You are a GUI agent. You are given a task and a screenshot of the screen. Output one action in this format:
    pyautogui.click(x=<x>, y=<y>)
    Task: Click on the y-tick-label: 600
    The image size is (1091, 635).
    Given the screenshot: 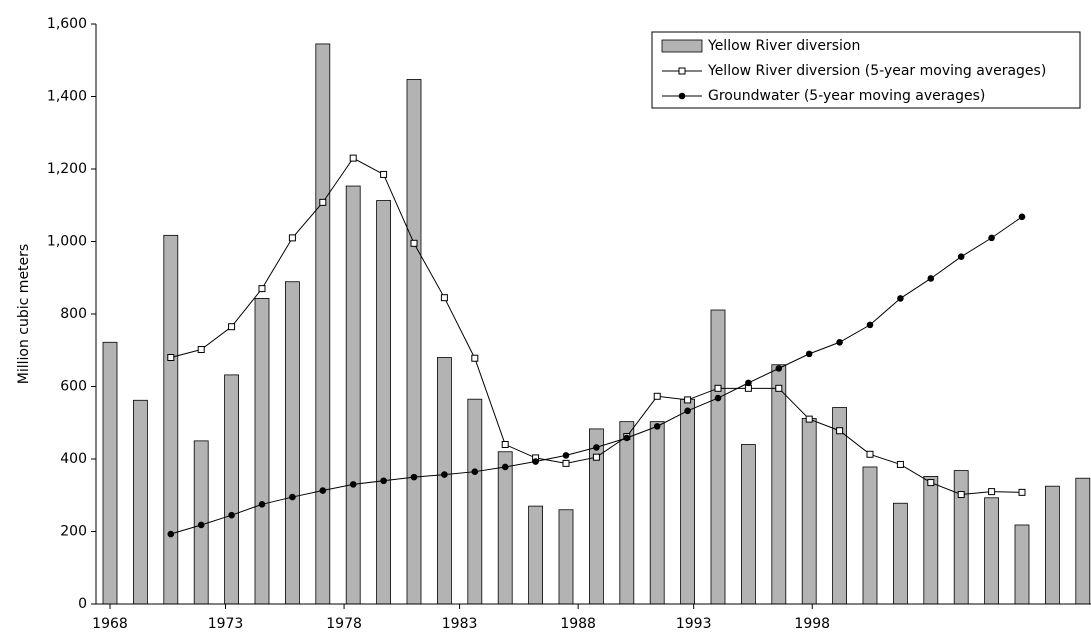 What is the action you would take?
    pyautogui.click(x=73, y=387)
    